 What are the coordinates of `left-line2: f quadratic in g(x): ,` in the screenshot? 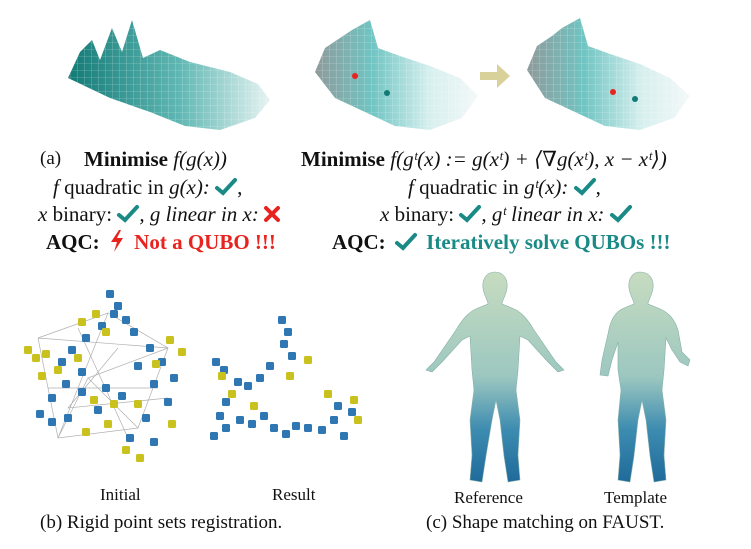 It's located at (148, 187).